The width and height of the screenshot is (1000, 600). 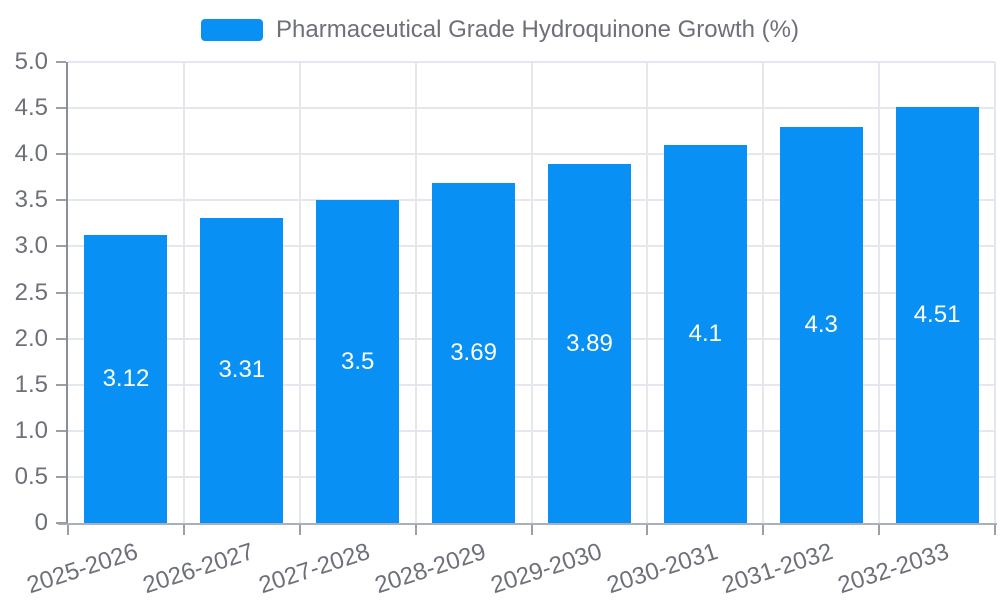 I want to click on bar-value-label: 3.31, so click(x=242, y=370).